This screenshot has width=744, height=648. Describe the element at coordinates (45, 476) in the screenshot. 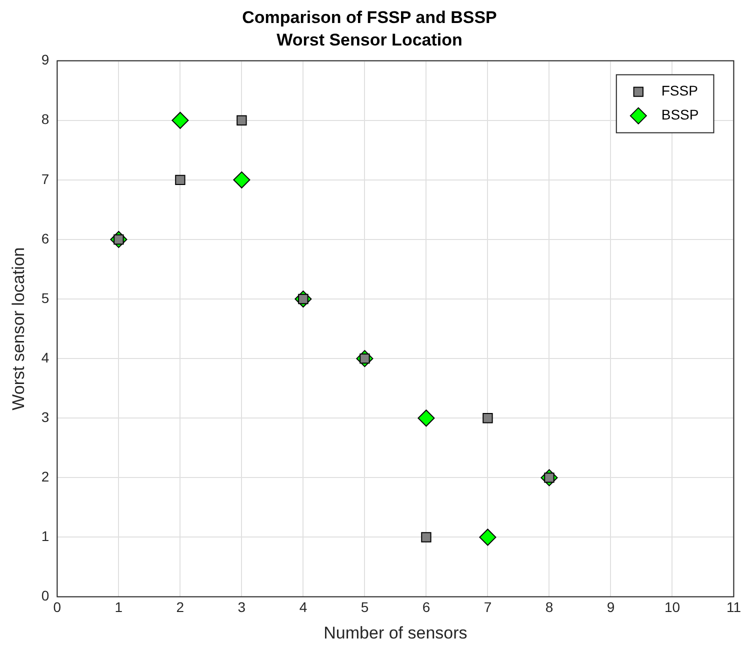

I see `y-tick-label: 2` at that location.